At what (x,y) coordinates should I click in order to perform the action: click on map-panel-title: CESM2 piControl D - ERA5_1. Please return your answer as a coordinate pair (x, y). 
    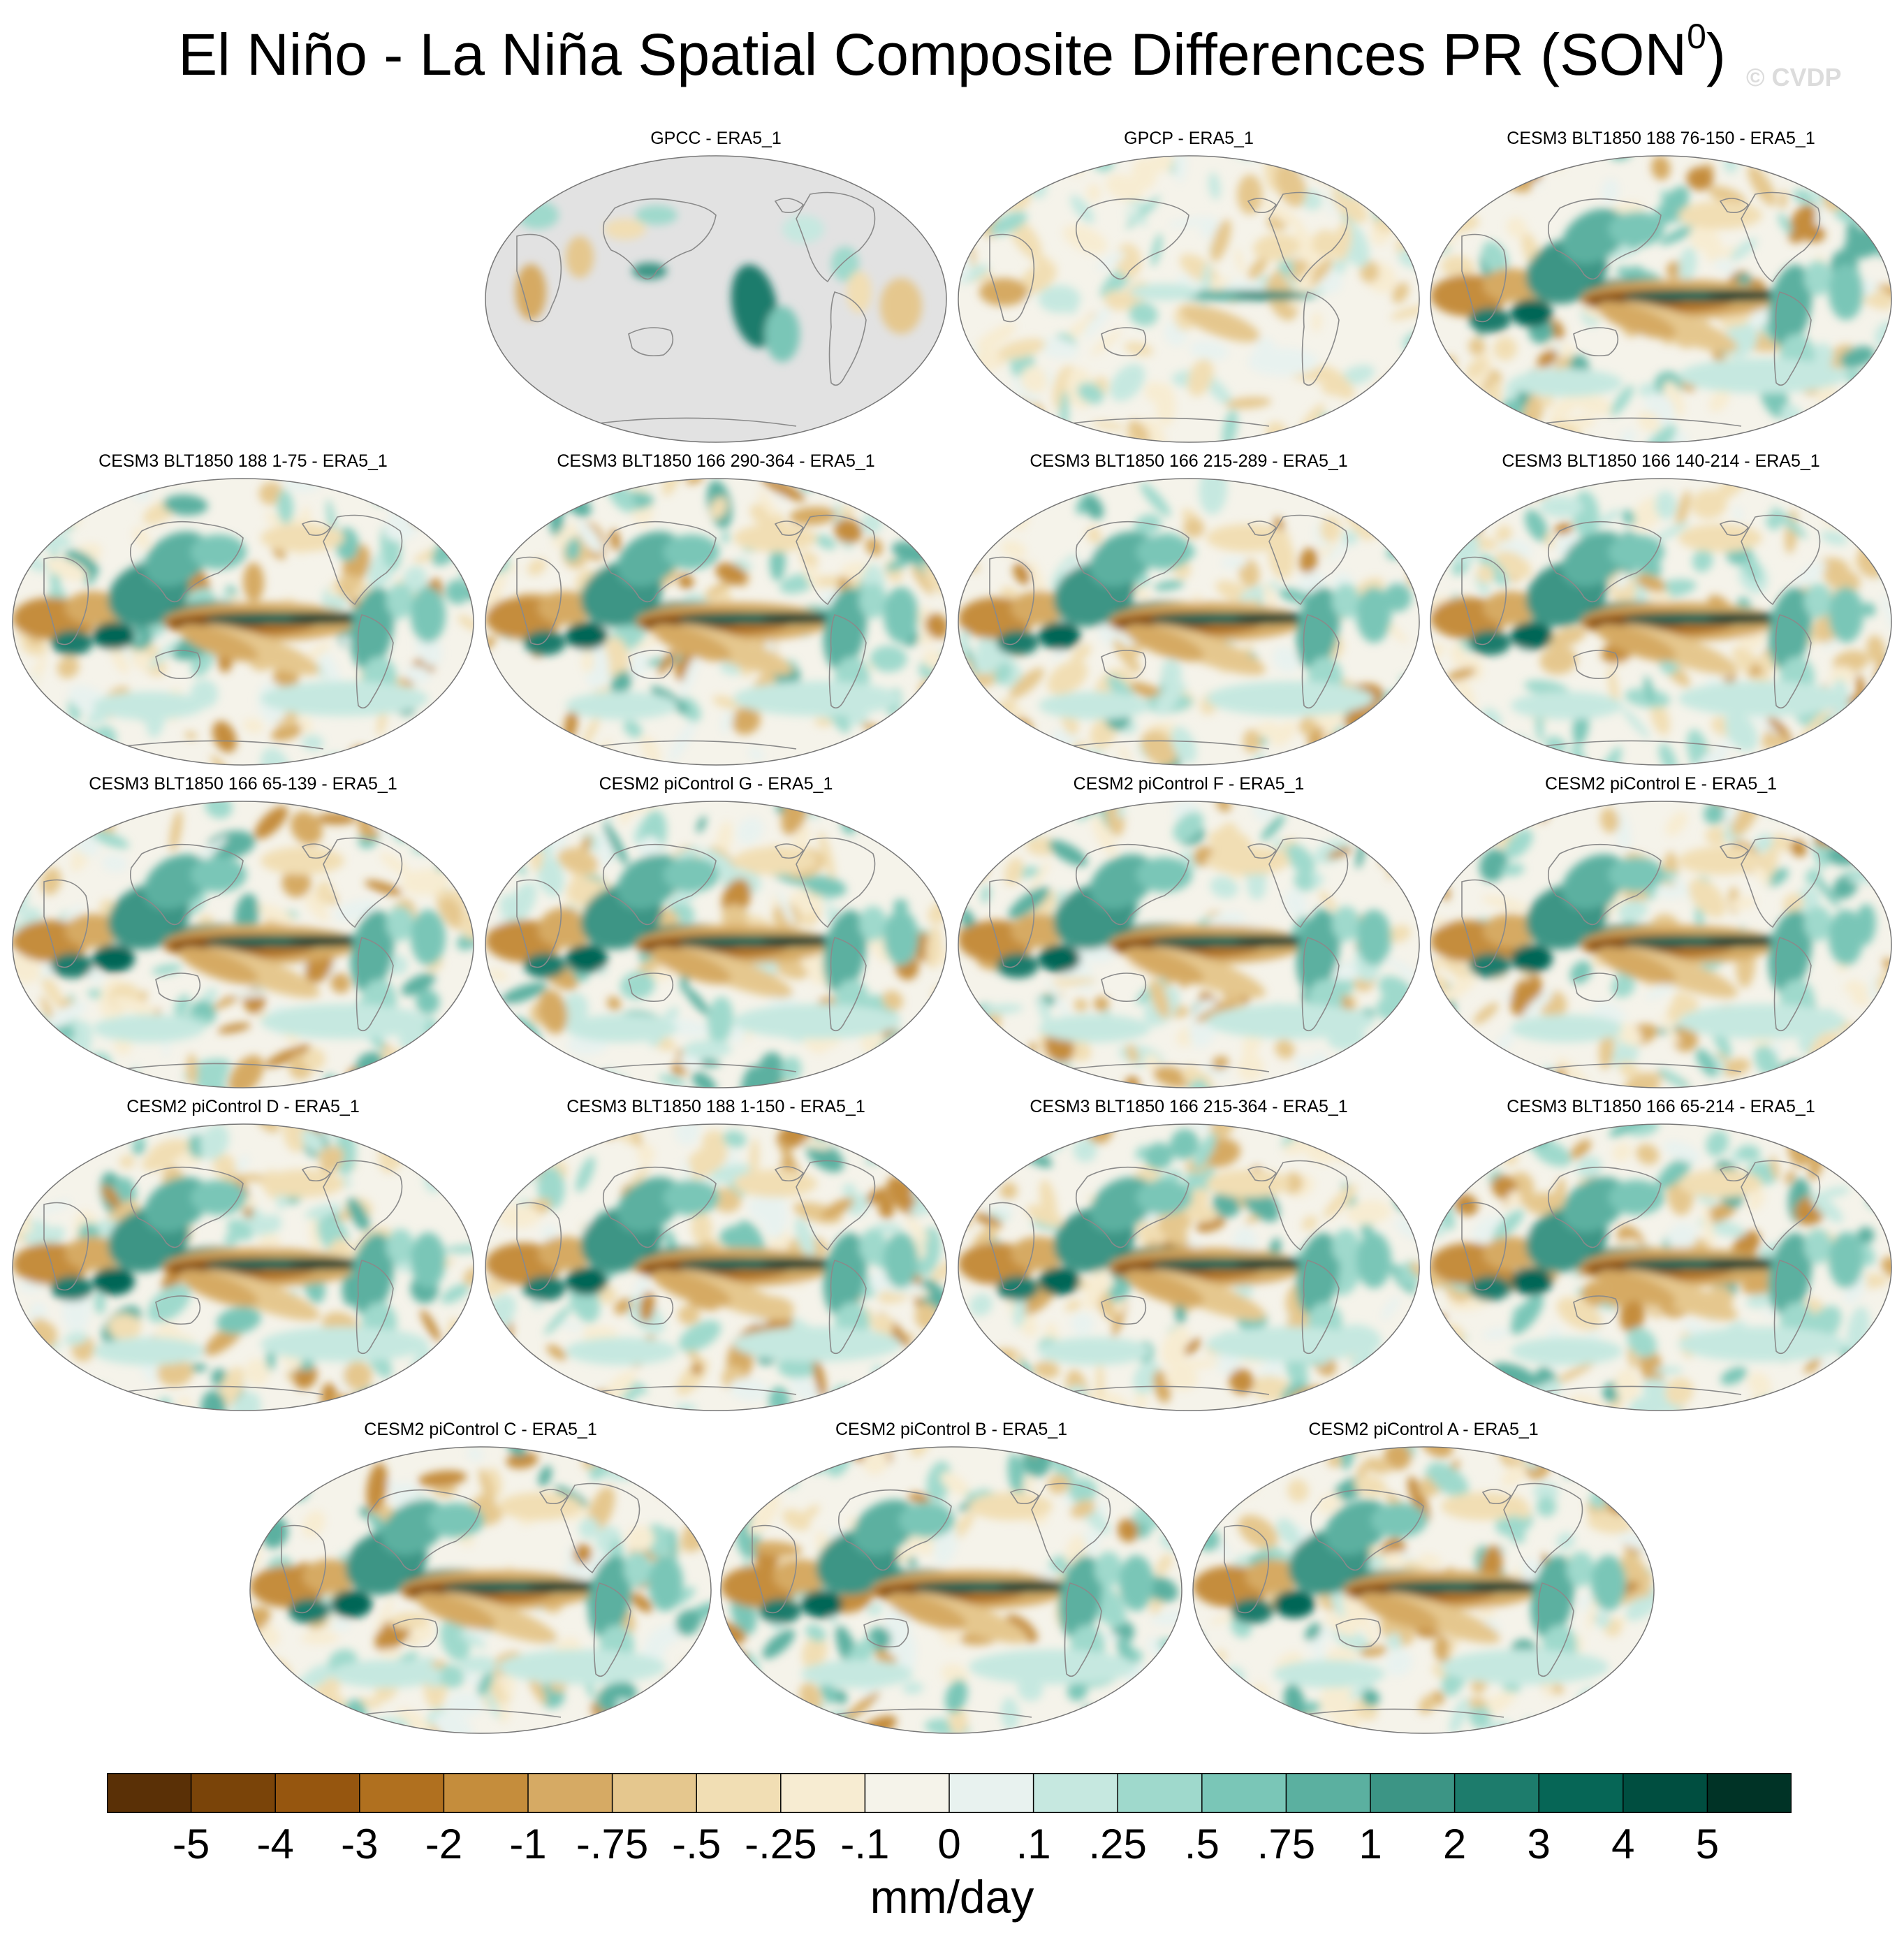
    Looking at the image, I should click on (243, 1106).